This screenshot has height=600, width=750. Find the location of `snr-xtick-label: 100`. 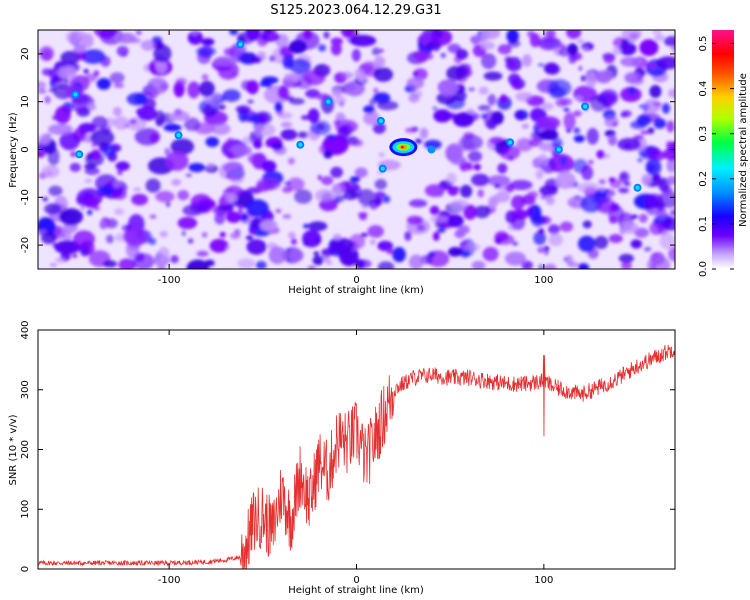

snr-xtick-label: 100 is located at coordinates (543, 580).